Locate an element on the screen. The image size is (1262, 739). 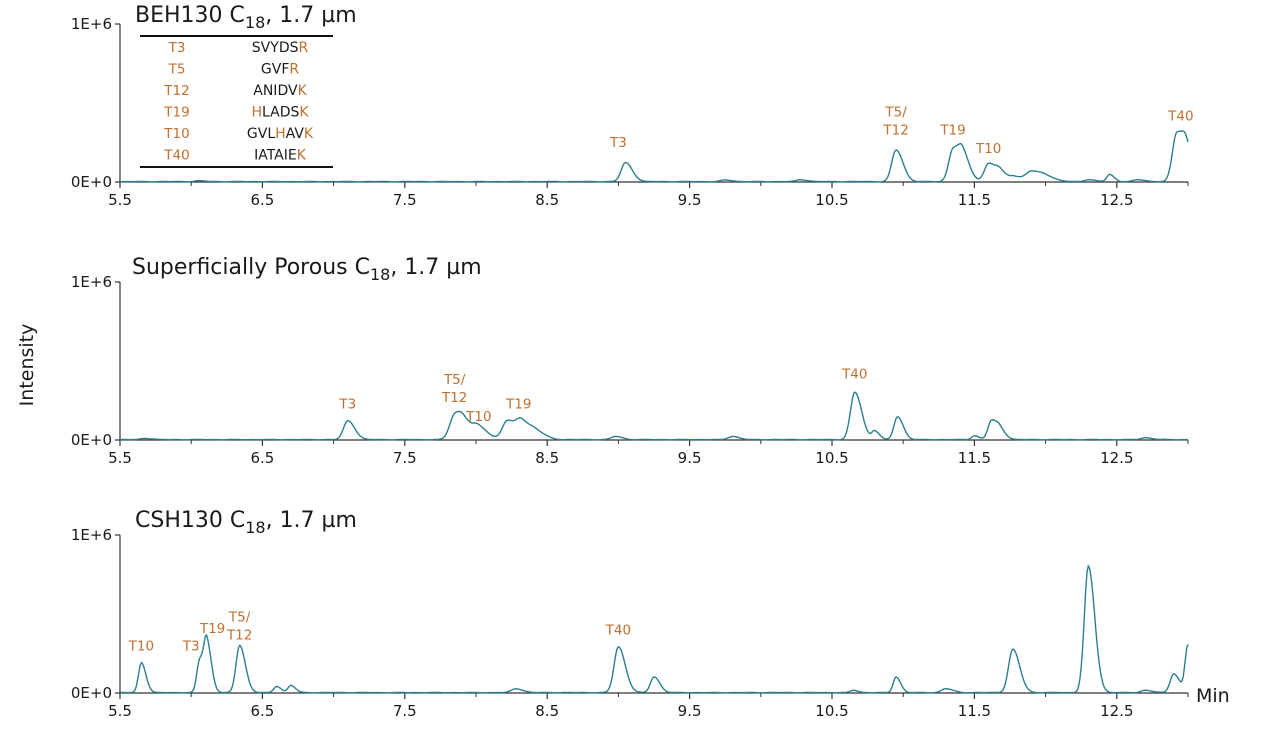
legend-peptide-sequence: GVLHAVK is located at coordinates (280, 134).